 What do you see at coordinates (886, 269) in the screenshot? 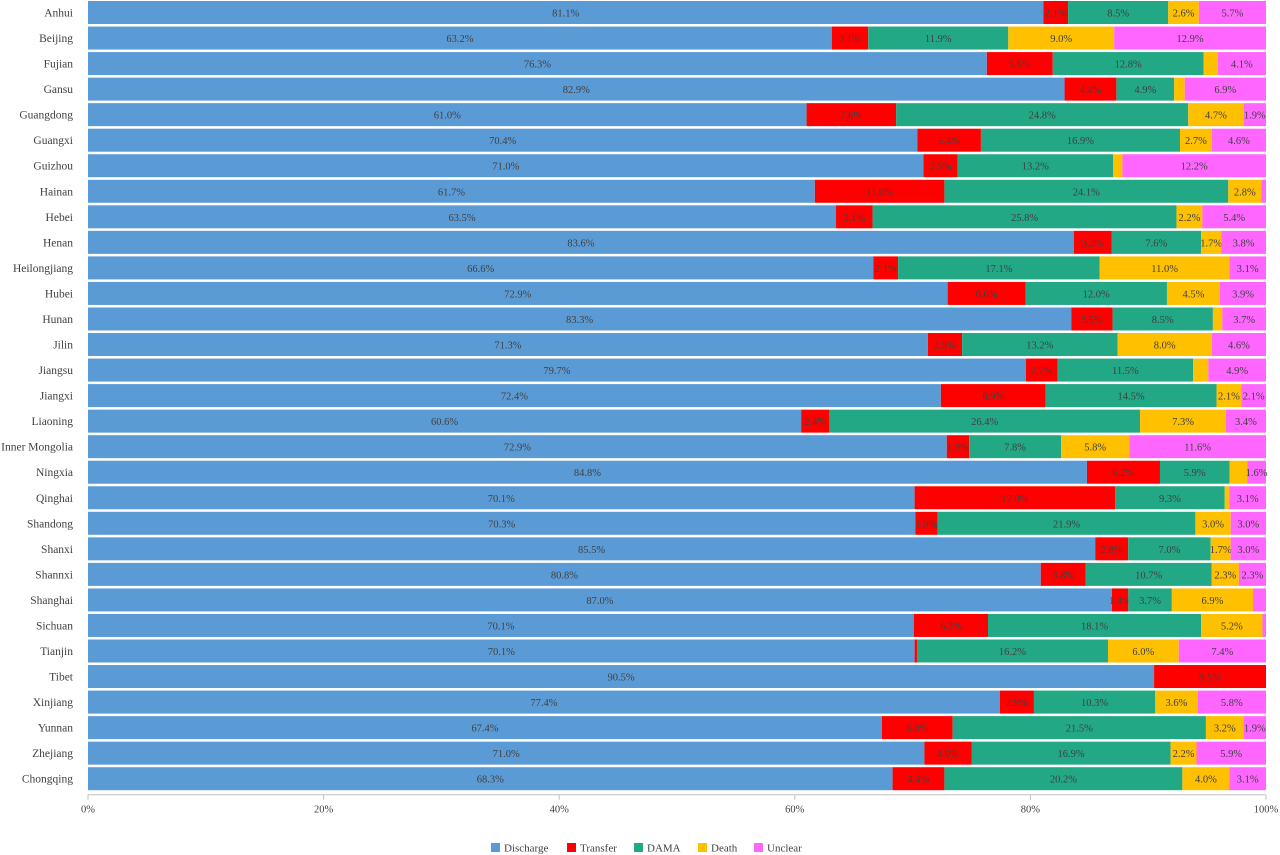
I see `data-label: 2.1%` at bounding box center [886, 269].